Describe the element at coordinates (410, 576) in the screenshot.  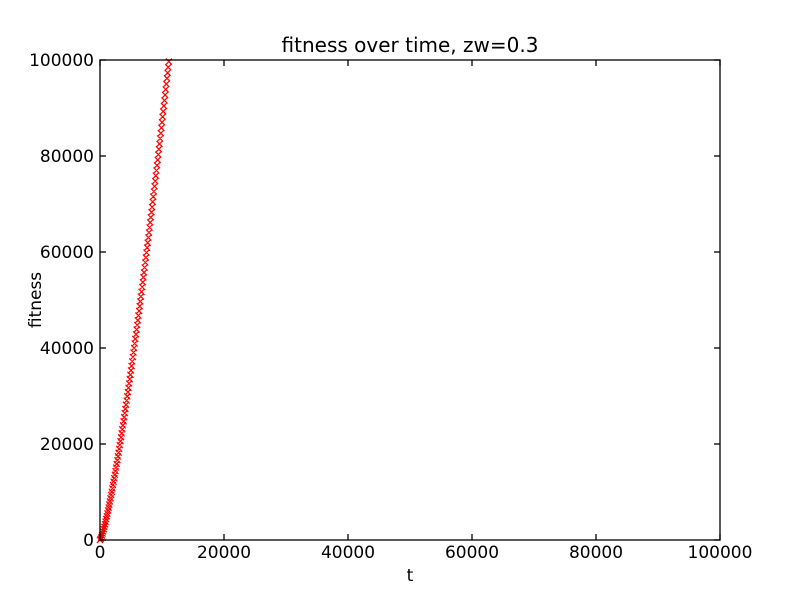
I see `x-axis-label: t` at that location.